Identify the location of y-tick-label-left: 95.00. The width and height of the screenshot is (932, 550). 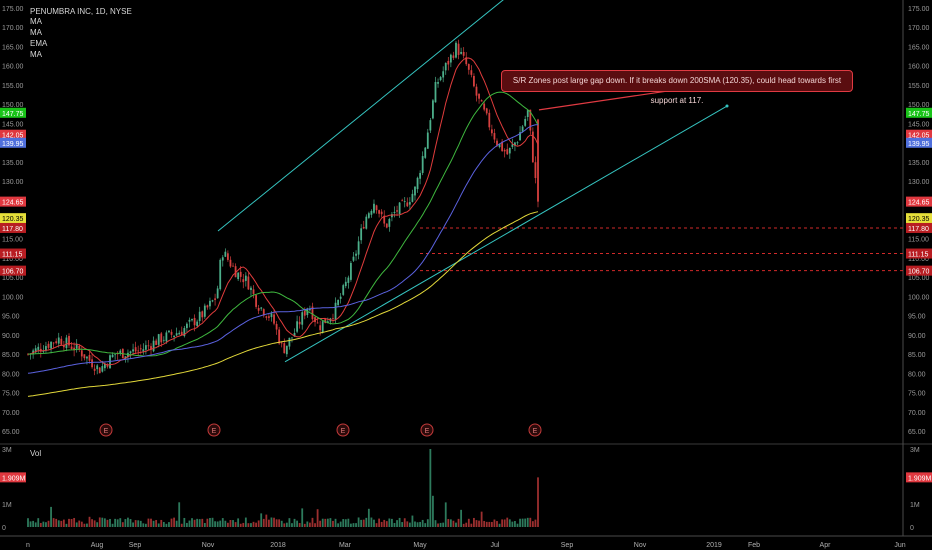
(11, 317).